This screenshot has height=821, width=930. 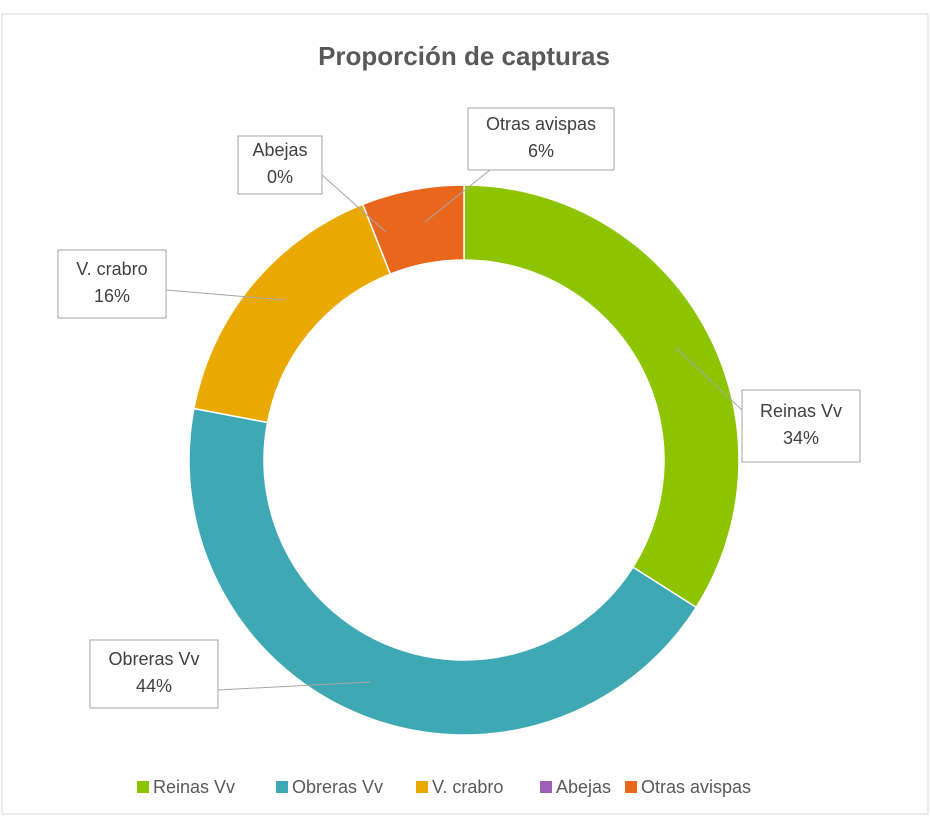 What do you see at coordinates (154, 686) in the screenshot?
I see `data-label-value: 44%` at bounding box center [154, 686].